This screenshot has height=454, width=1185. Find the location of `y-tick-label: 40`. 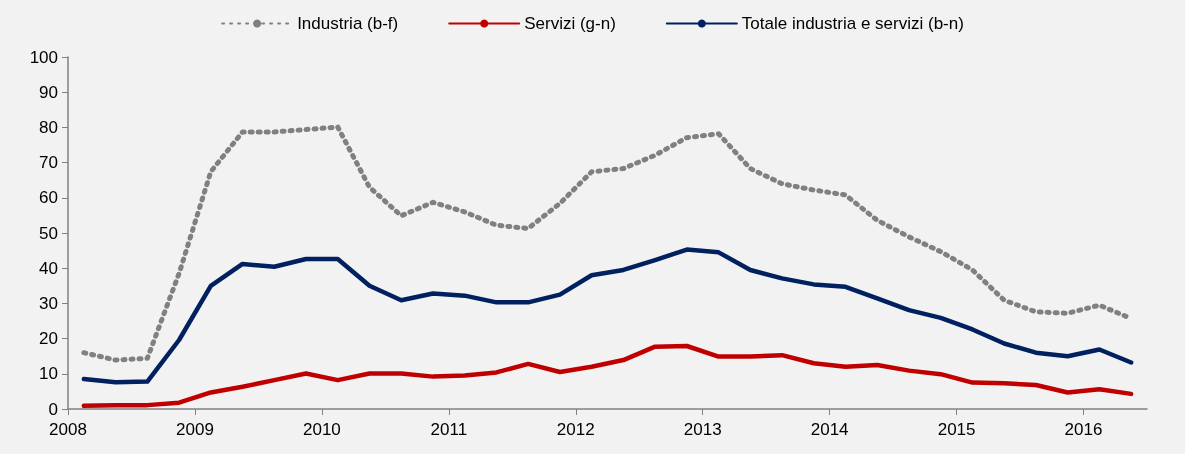

y-tick-label: 40 is located at coordinates (48, 268).